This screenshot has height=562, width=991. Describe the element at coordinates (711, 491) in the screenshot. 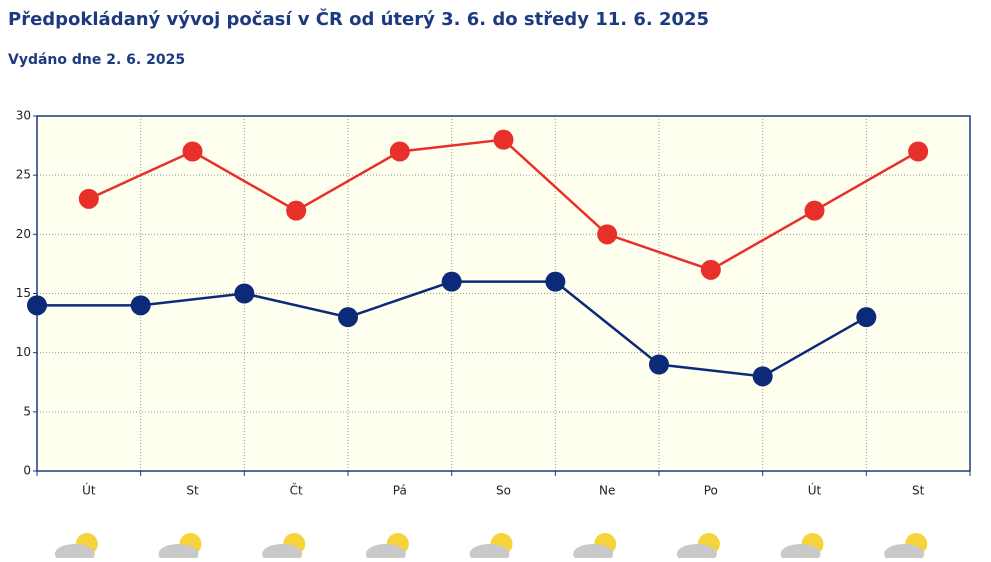

I see `x-tick-label: Po` at that location.